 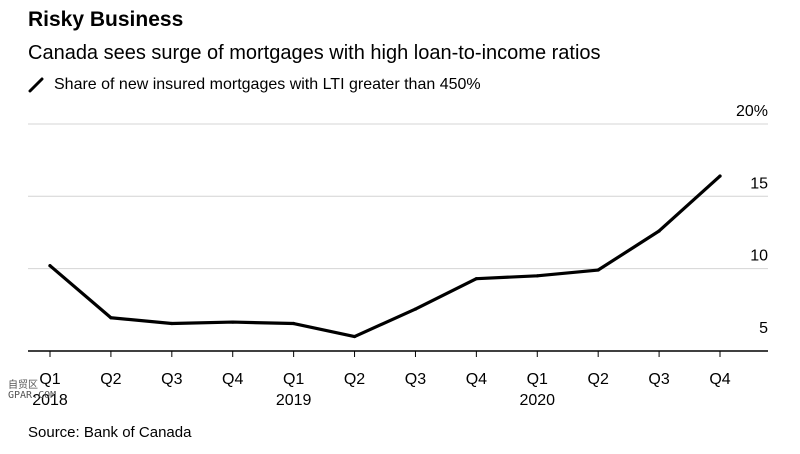 What do you see at coordinates (476, 379) in the screenshot?
I see `x-tick-label-7: Q4` at bounding box center [476, 379].